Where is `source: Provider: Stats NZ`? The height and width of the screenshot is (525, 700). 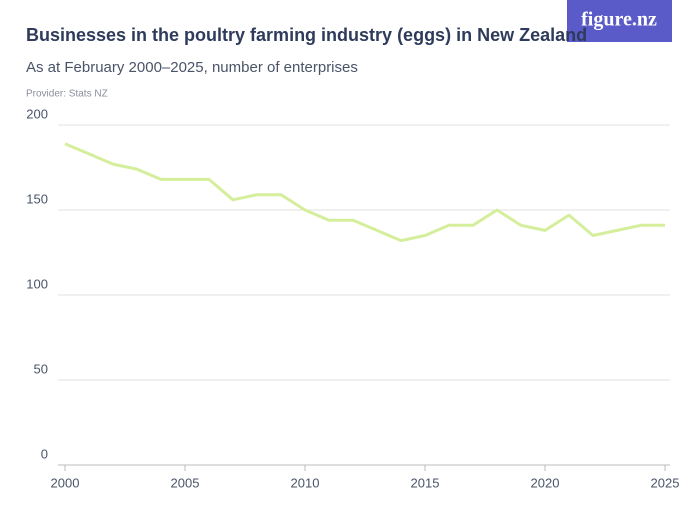 source: Provider: Stats NZ is located at coordinates (67, 94).